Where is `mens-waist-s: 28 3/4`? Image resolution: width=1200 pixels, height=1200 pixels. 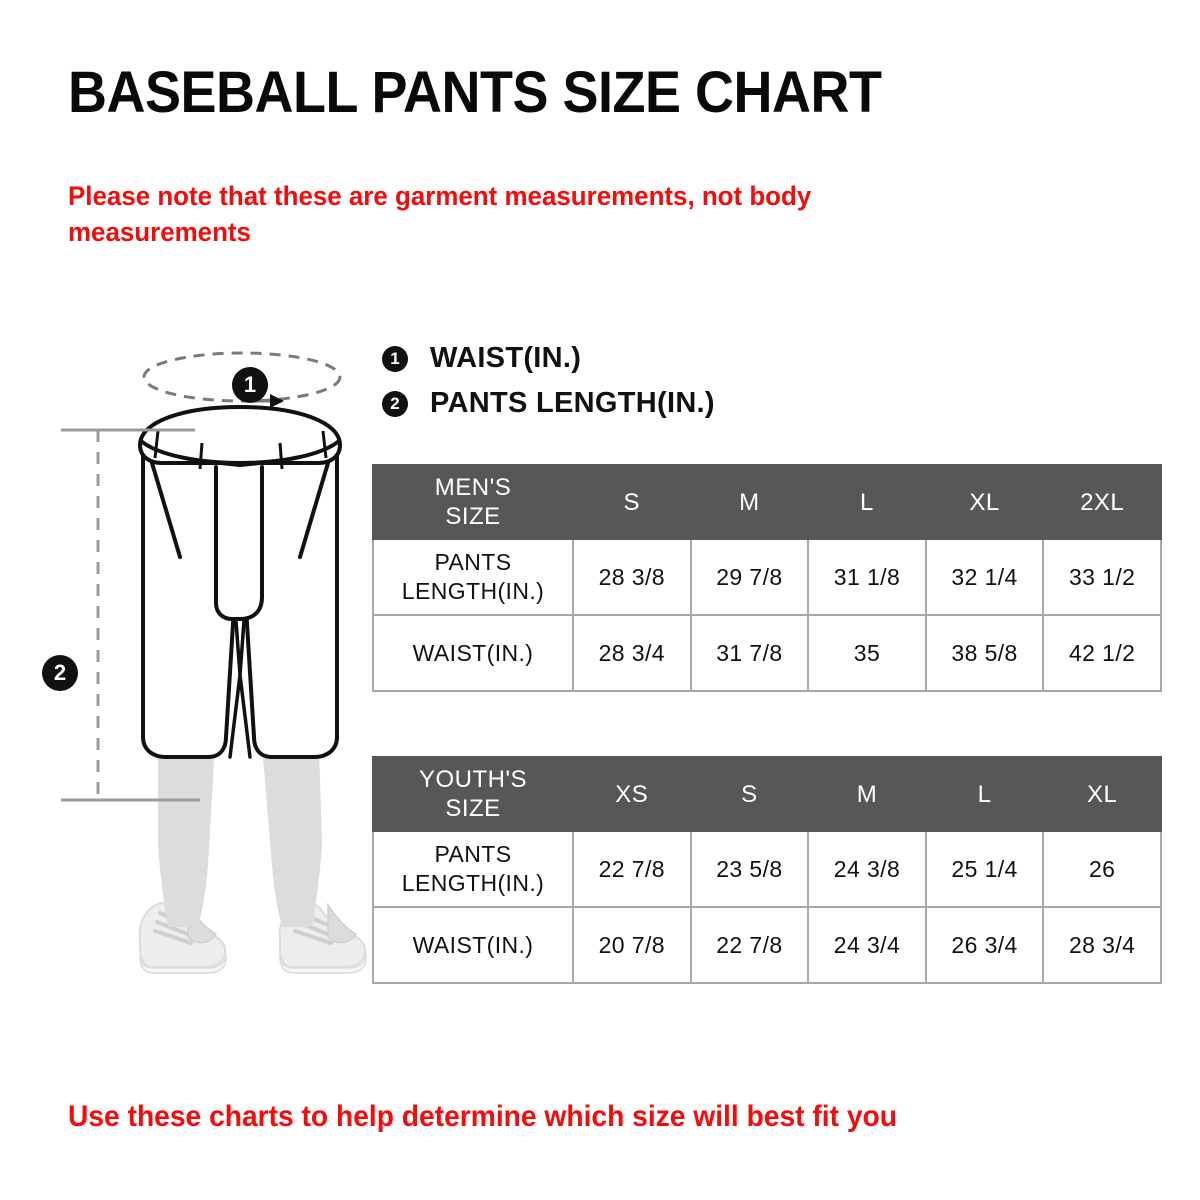 mens-waist-s: 28 3/4 is located at coordinates (632, 653).